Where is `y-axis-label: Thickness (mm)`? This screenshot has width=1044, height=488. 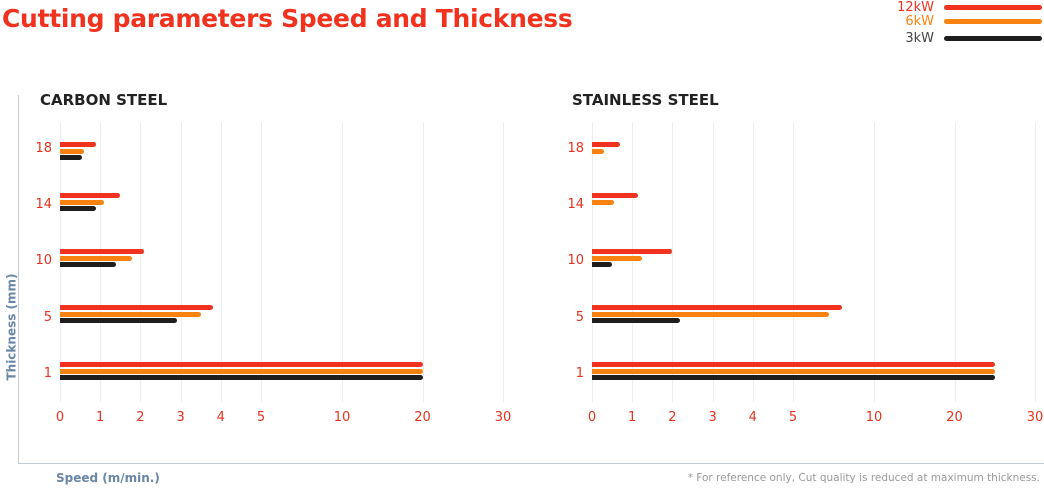 y-axis-label: Thickness (mm) is located at coordinates (11, 327).